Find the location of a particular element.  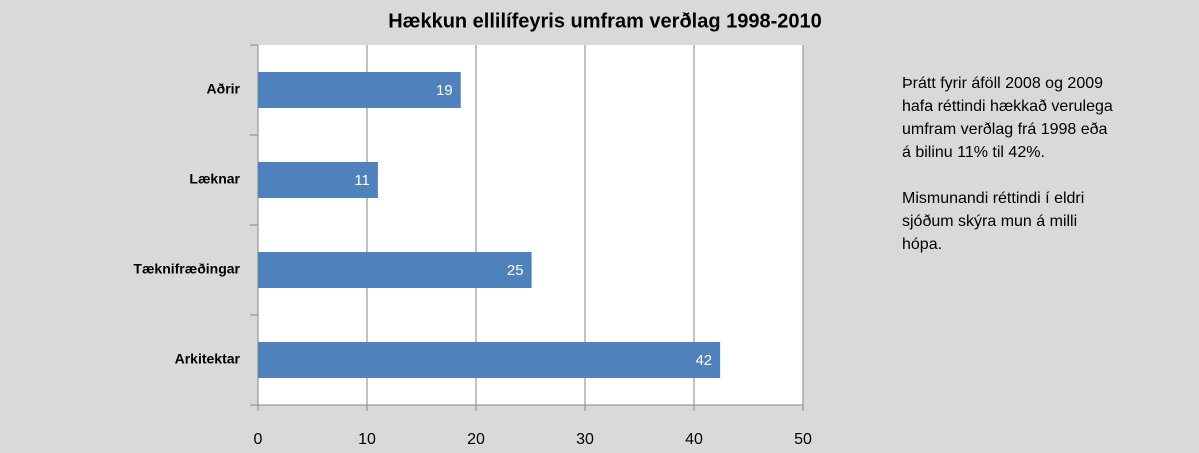

x-tick-label: 0 is located at coordinates (258, 439).